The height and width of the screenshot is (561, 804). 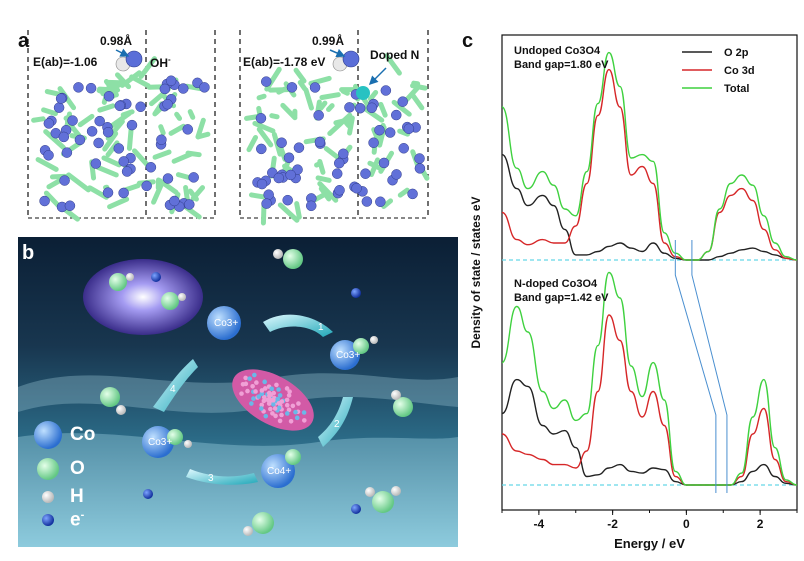 What do you see at coordinates (65, 62) in the screenshot?
I see `left-adsorption-energy: E(ab)=-1.06` at bounding box center [65, 62].